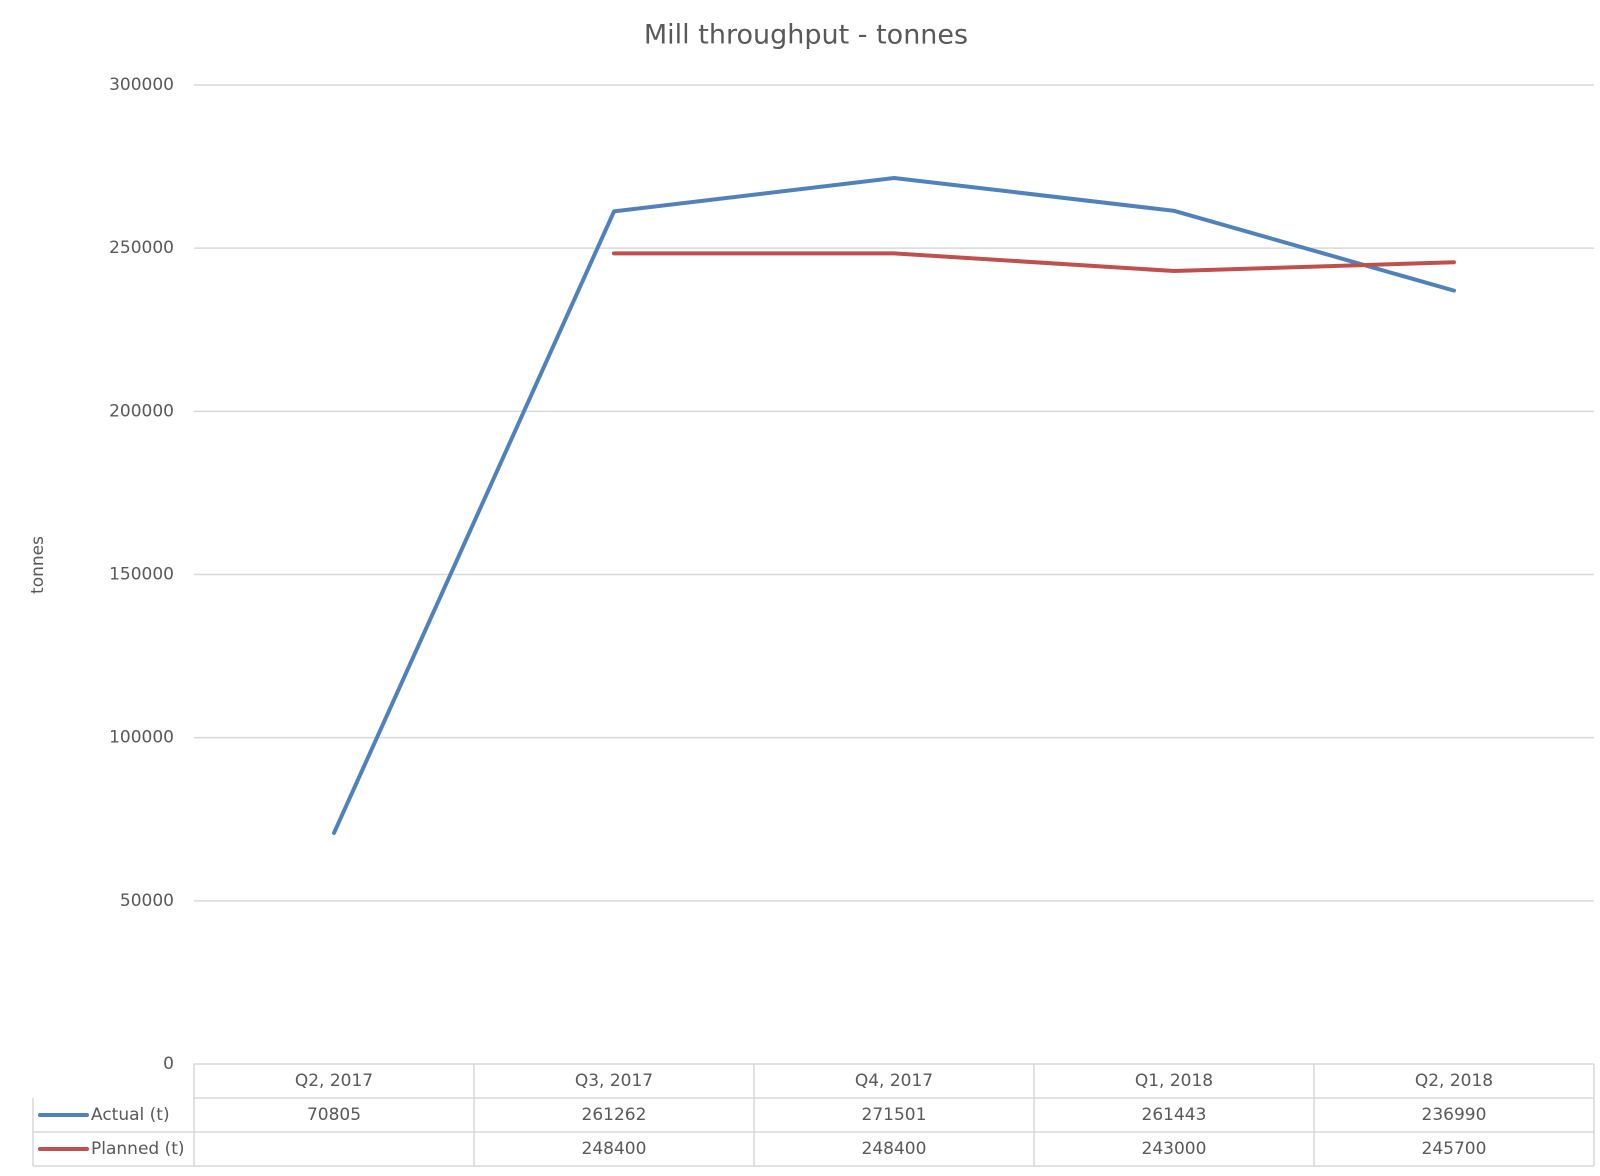 This screenshot has width=1600, height=1176. What do you see at coordinates (138, 1149) in the screenshot?
I see `legend-label: Planned (t)` at bounding box center [138, 1149].